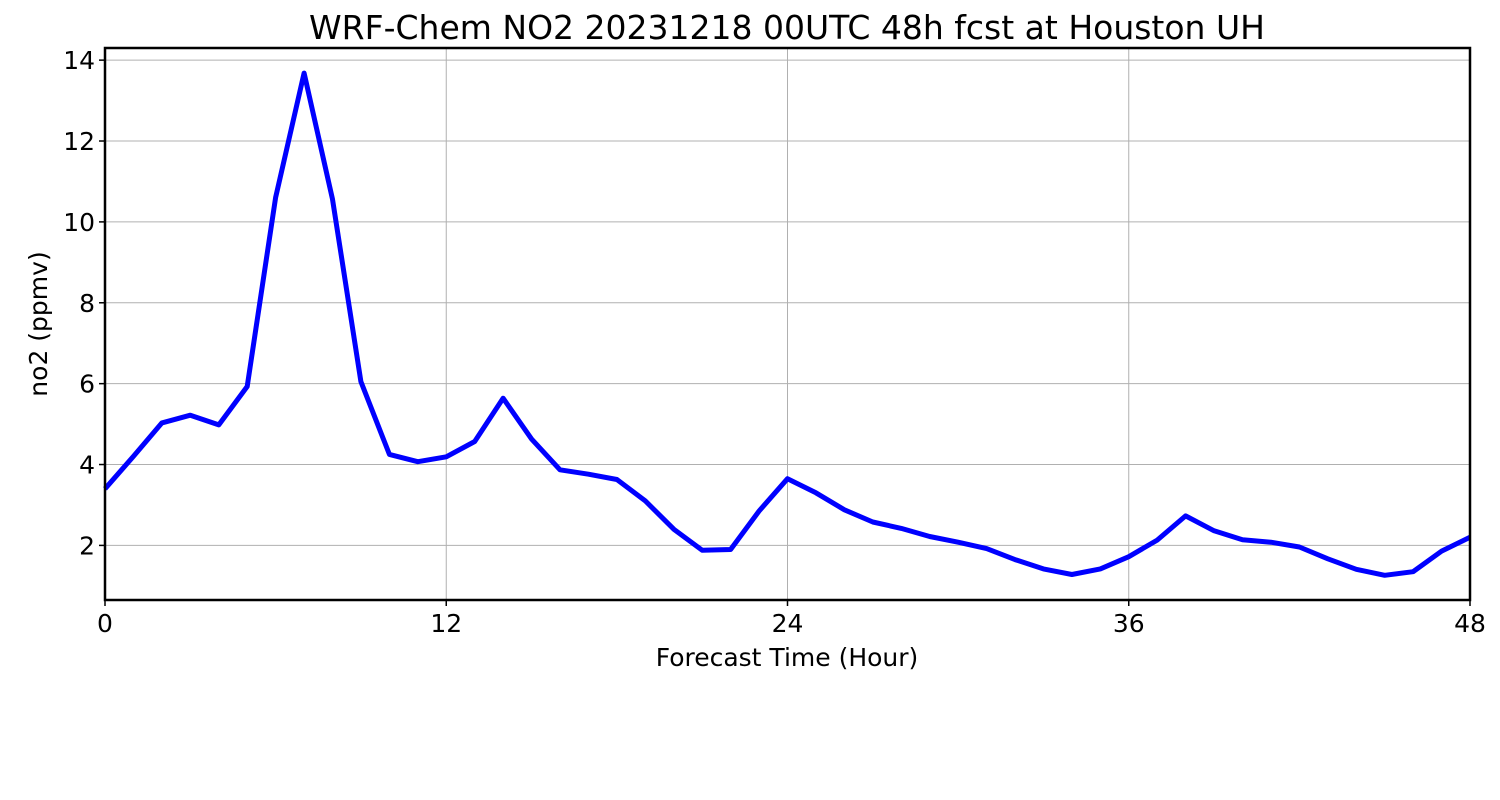 This screenshot has width=1500, height=800. What do you see at coordinates (79, 60) in the screenshot?
I see `y-tick-label: 14` at bounding box center [79, 60].